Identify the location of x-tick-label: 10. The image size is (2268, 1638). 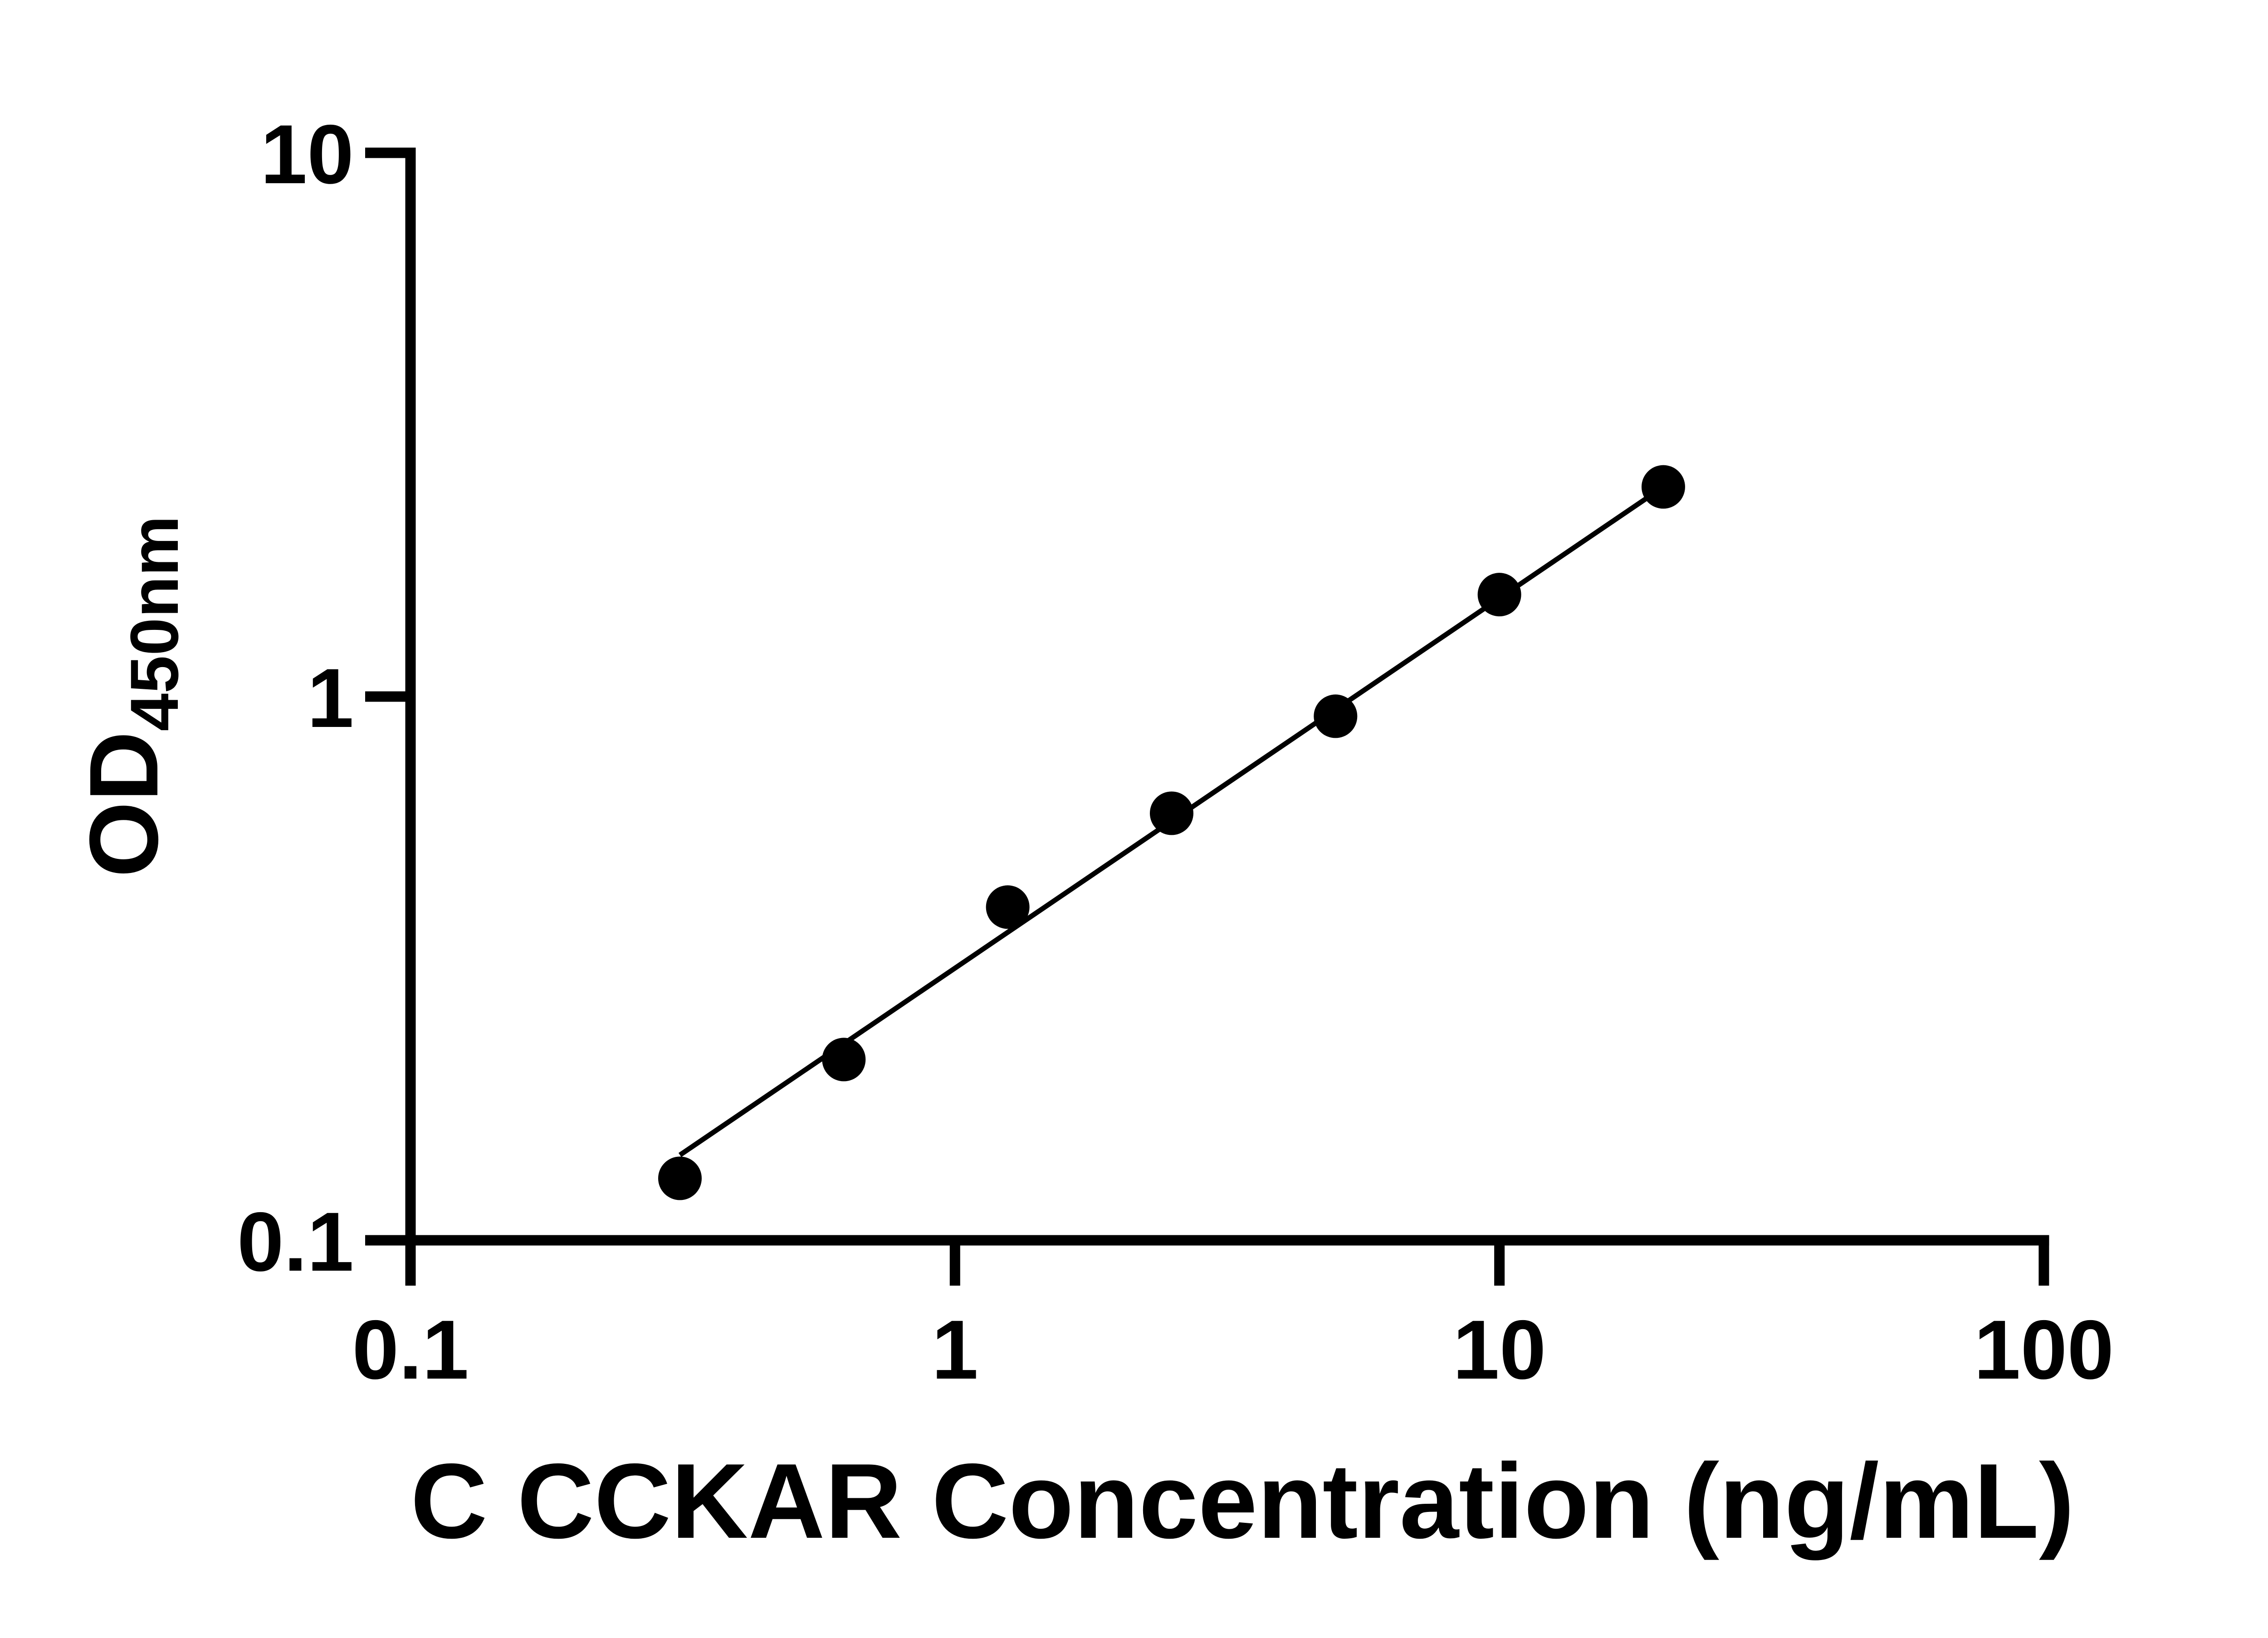
(1500, 1350).